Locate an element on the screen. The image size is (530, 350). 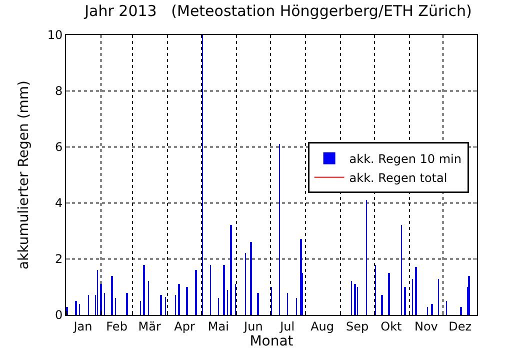
y-tick-label: 0 is located at coordinates (58, 315).